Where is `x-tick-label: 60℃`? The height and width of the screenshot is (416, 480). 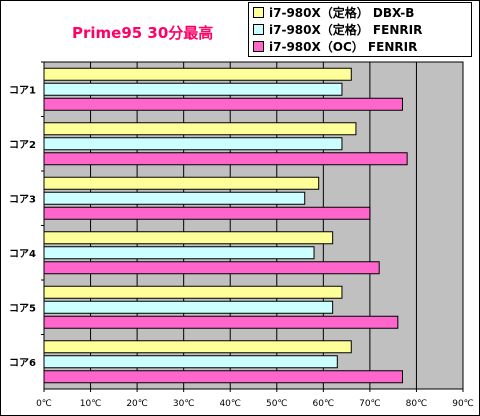
x-tick-label: 60℃ is located at coordinates (324, 404).